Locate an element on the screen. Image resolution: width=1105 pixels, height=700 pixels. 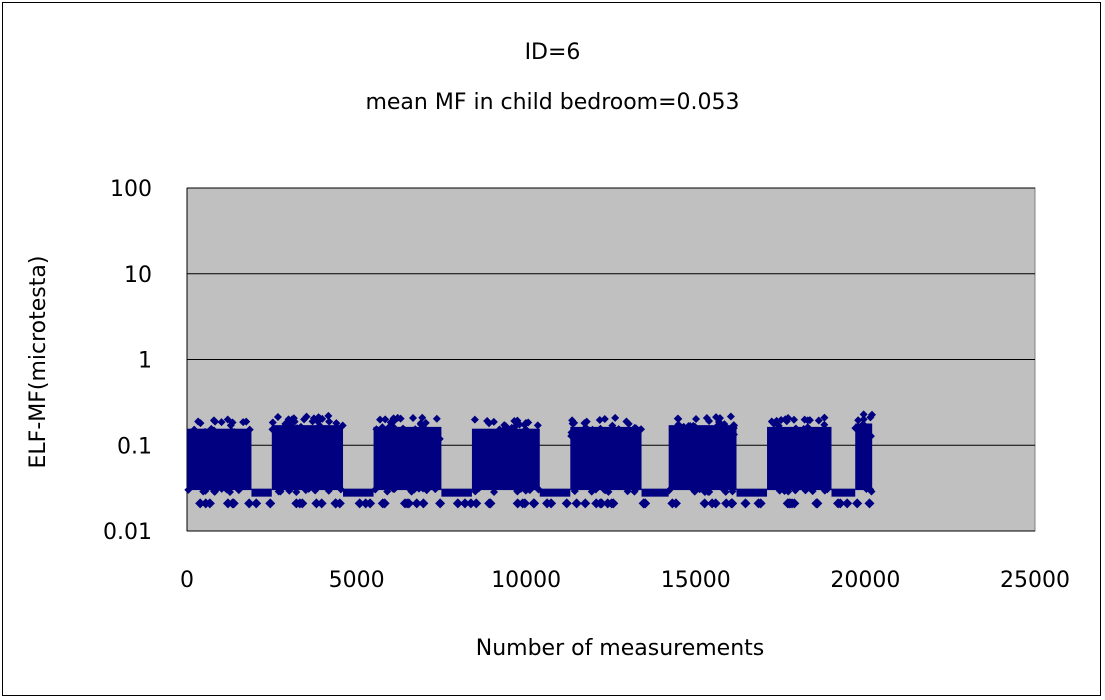
y-tick-label: 0.1 is located at coordinates (134, 446).